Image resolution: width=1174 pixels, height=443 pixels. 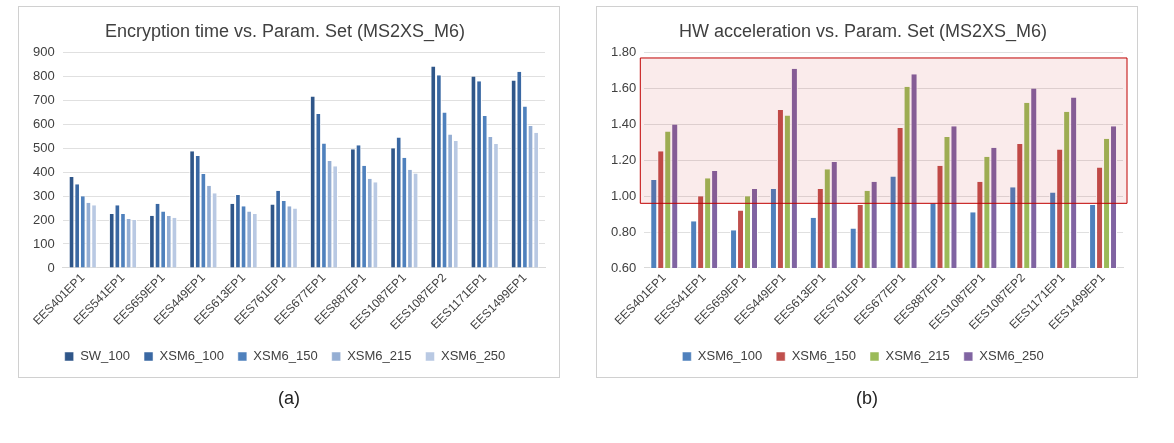 I want to click on y-tick-label: 700, so click(x=43, y=100).